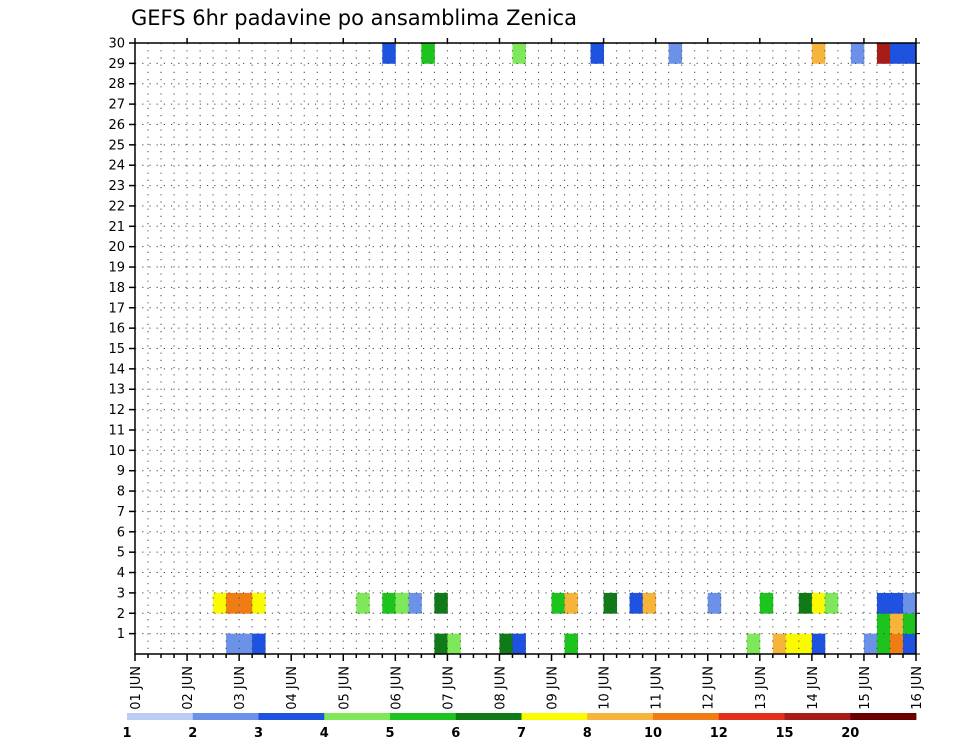 This screenshot has height=742, width=960. What do you see at coordinates (761, 688) in the screenshot?
I see `x-tick-label: 13 JUN` at bounding box center [761, 688].